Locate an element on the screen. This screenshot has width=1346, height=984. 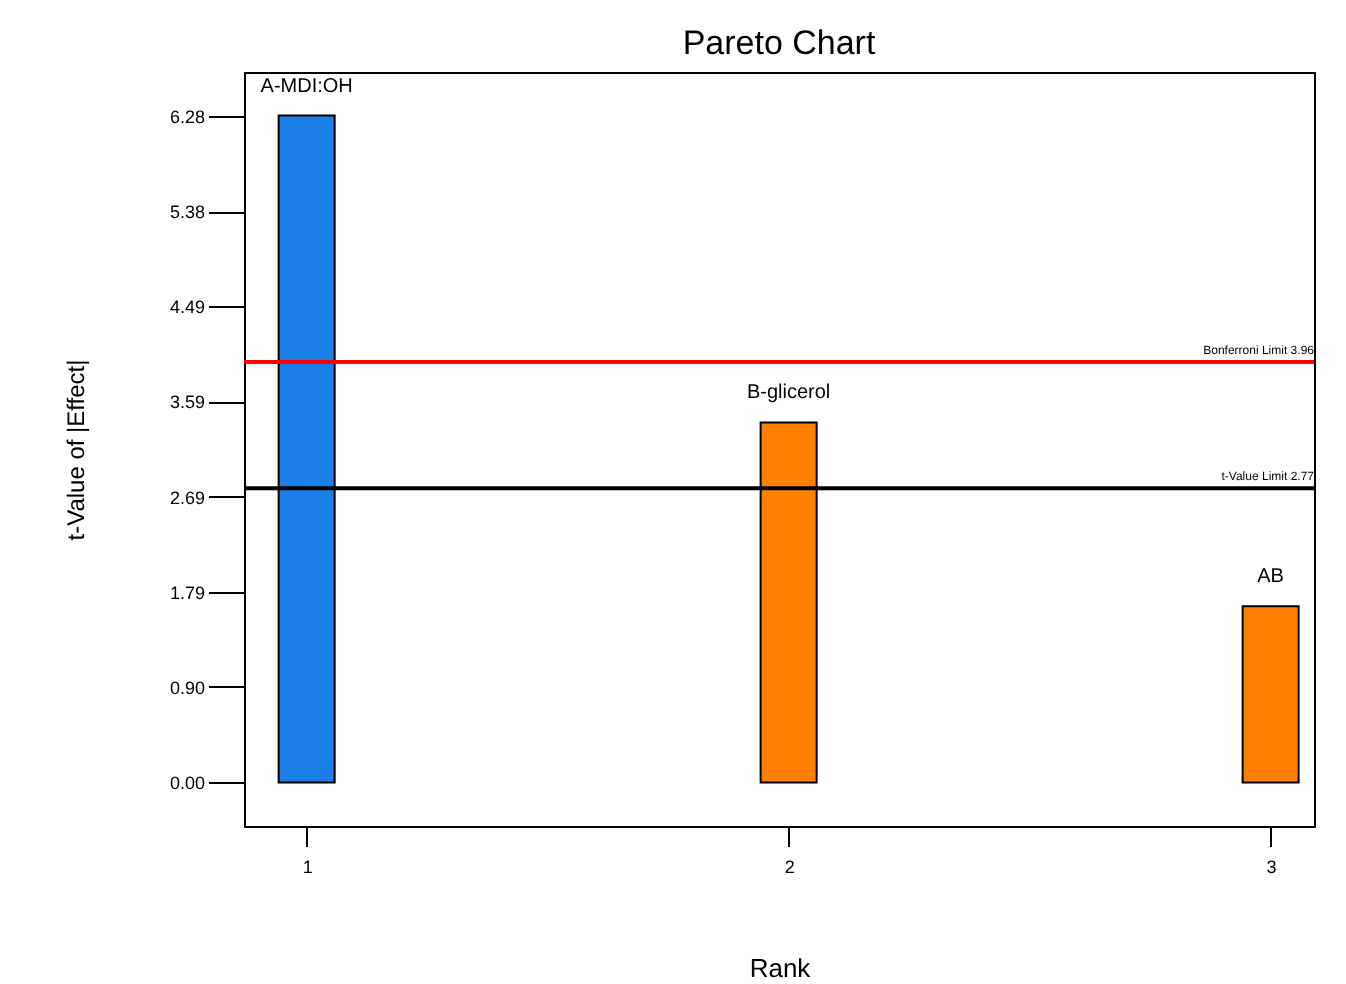
y-tick-label: 2.69 is located at coordinates (187, 497).